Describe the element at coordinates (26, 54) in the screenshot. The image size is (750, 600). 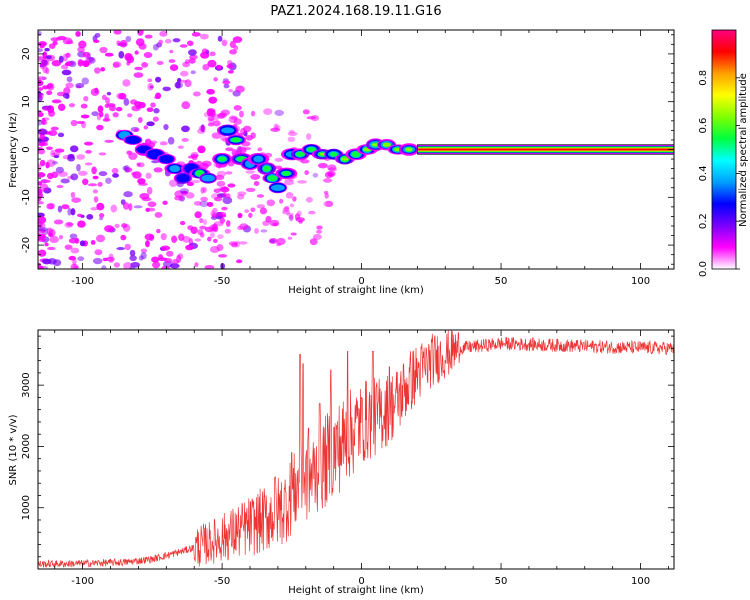
I see `y-tick-label: 20` at that location.